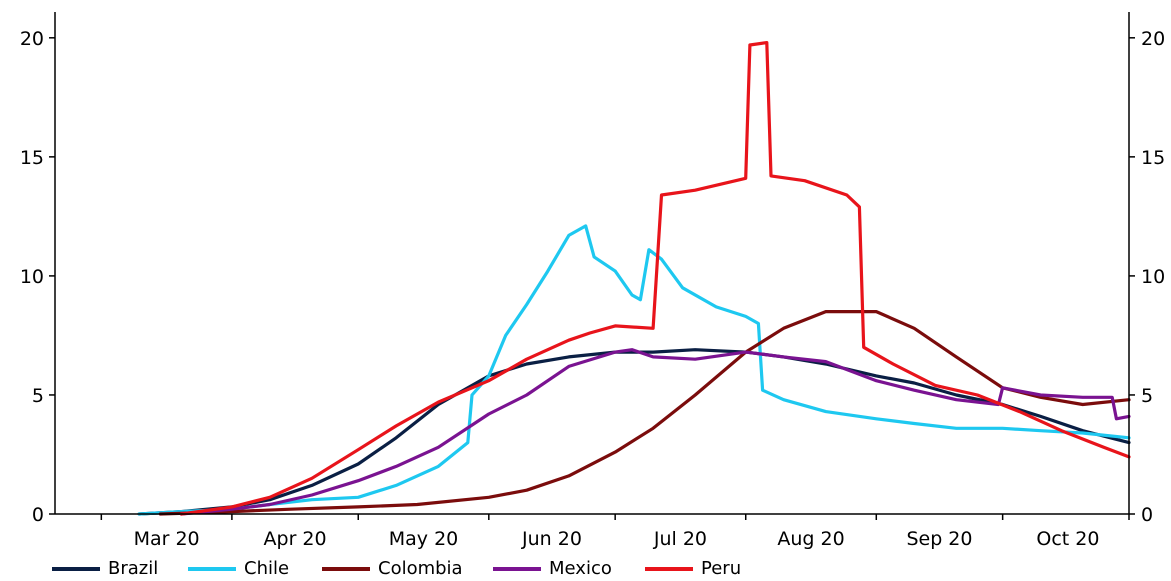  Describe the element at coordinates (267, 568) in the screenshot. I see `legend-label: Chile` at that location.